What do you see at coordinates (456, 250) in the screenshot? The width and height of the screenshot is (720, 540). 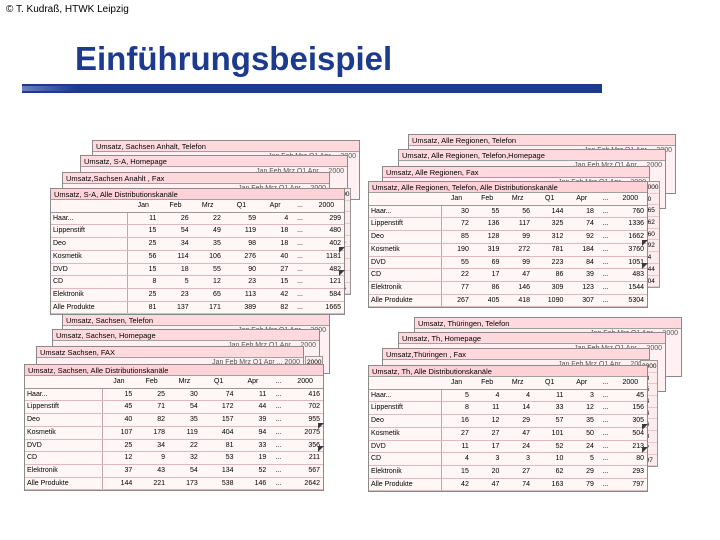 I see `table-cell: 190` at bounding box center [456, 250].